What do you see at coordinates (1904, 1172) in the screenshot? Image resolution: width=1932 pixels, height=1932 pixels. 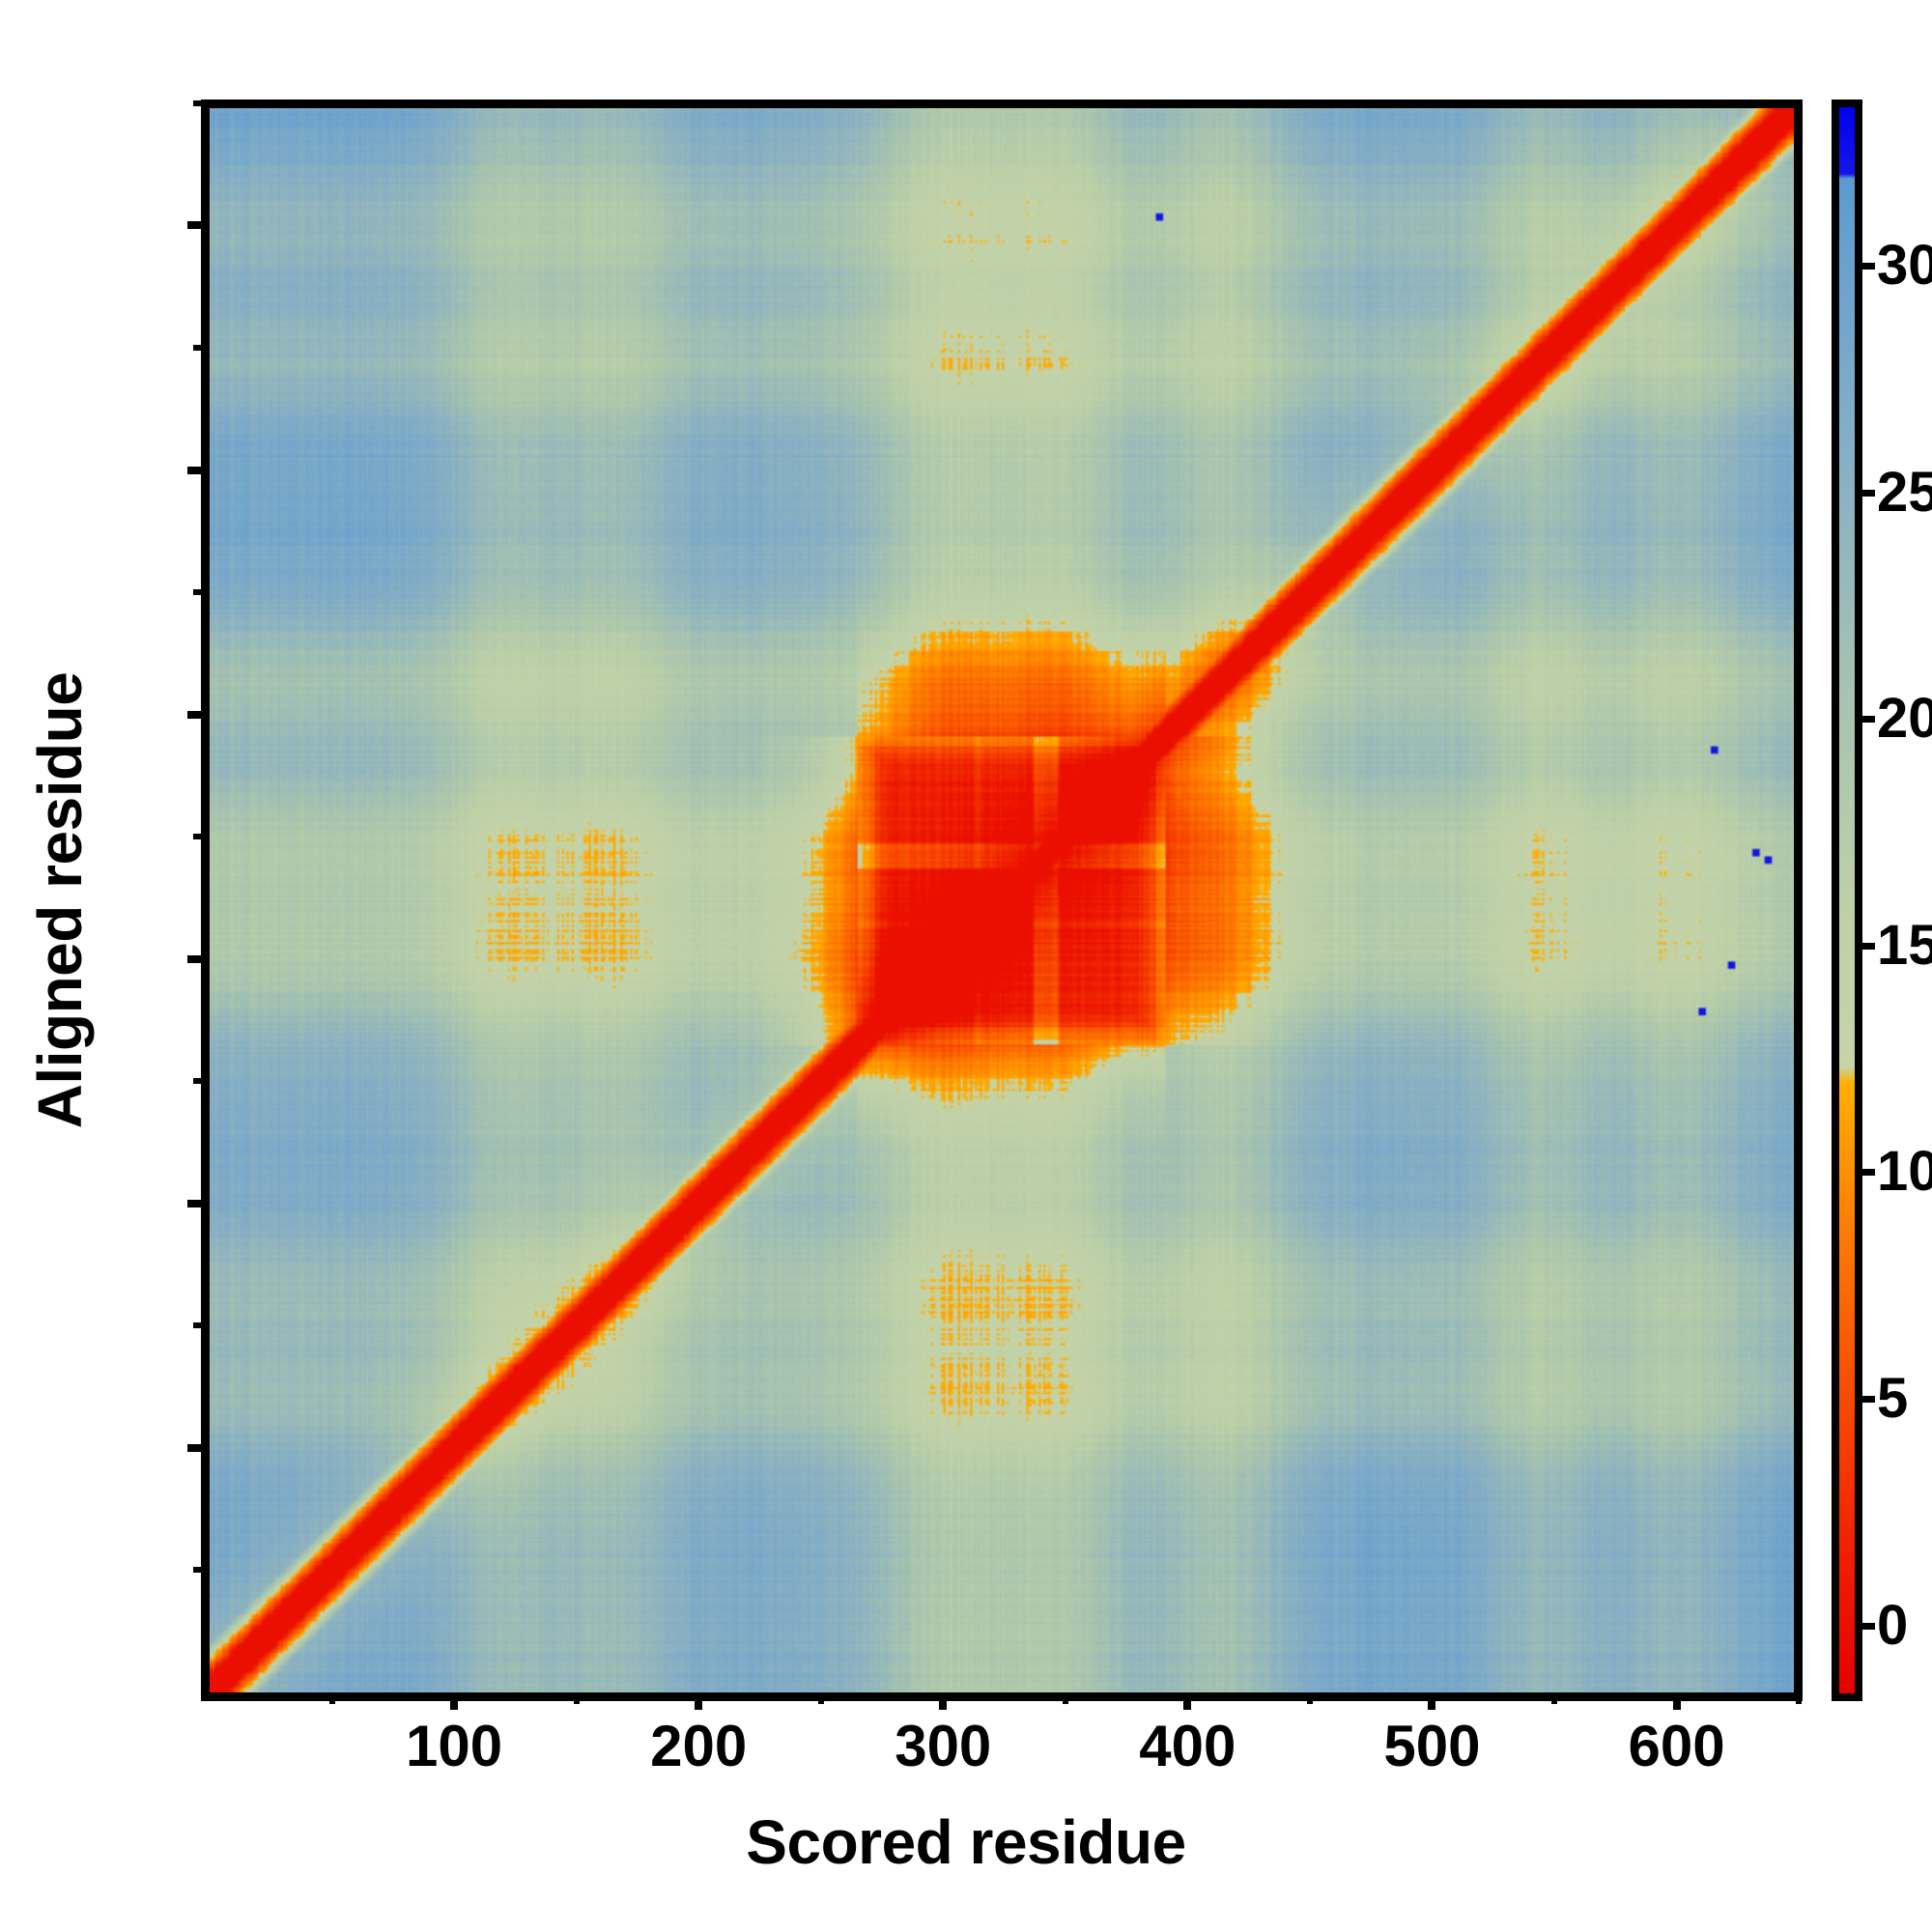 I see `colorbar-ticklabel-10: 10` at bounding box center [1904, 1172].